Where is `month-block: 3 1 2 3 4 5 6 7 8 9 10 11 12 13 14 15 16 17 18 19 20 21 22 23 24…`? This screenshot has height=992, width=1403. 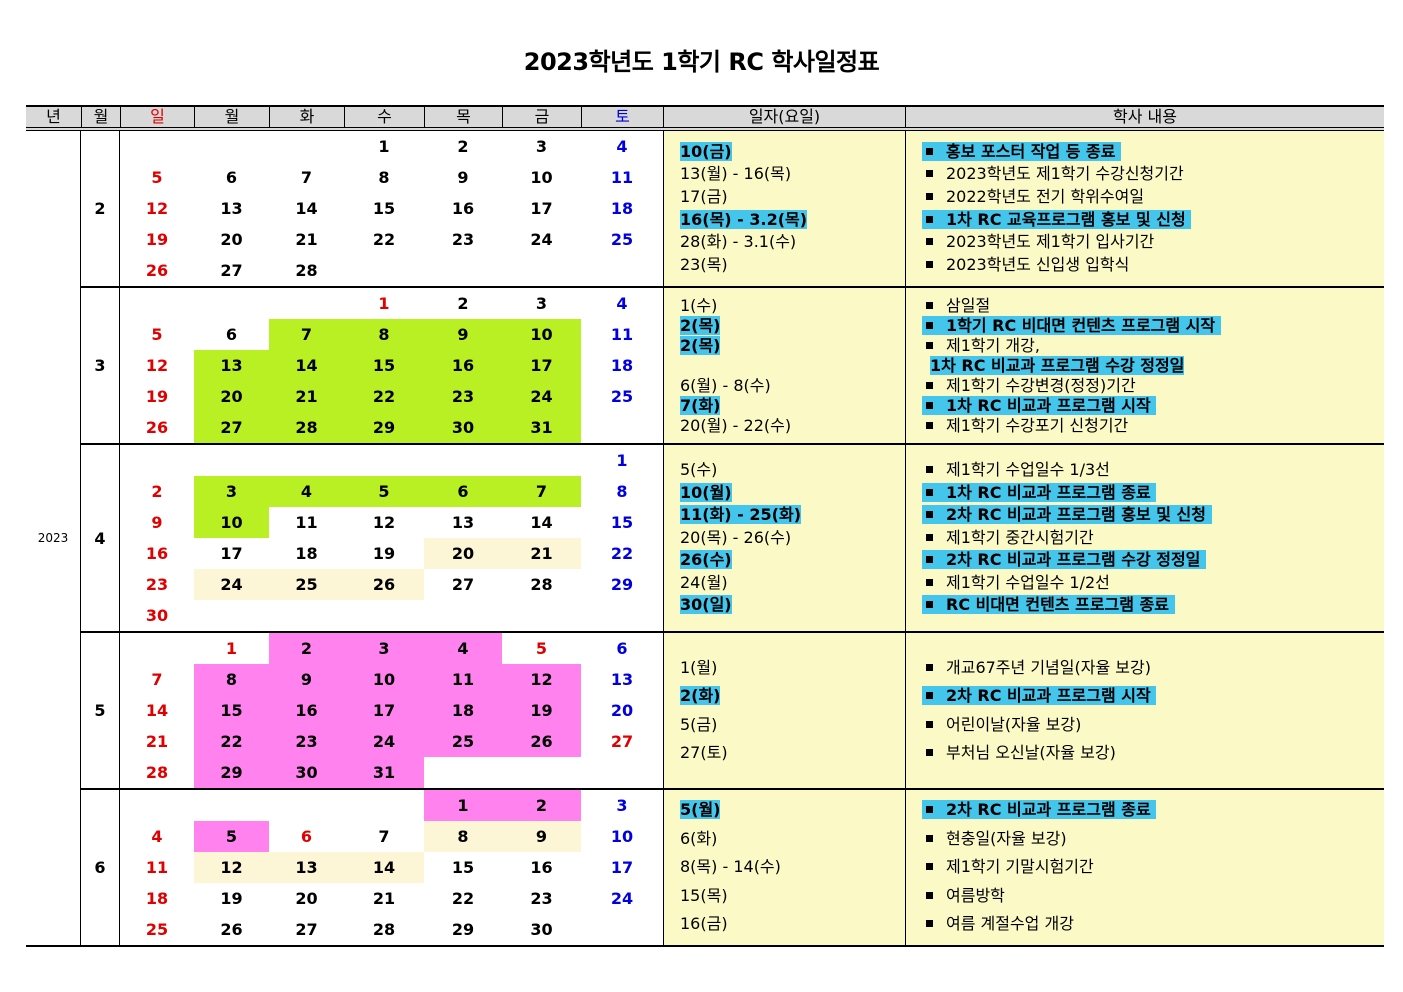
month-block: 3 1 2 3 4 5 6 7 8 9 10 11 12 13 14 15 16 17 18 19 20 21 22 23 24… is located at coordinates (732, 366).